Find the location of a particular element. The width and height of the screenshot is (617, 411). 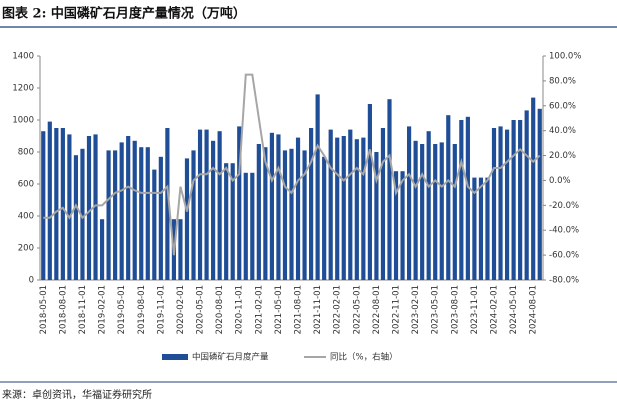

x-tick-label: 2021-11-01 is located at coordinates (318, 309).